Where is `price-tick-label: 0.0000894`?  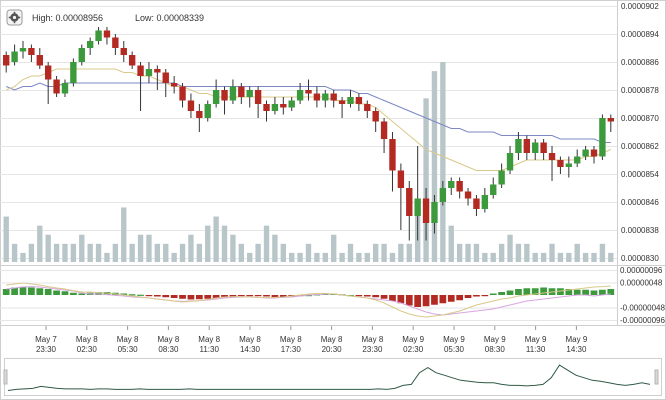 price-tick-label: 0.0000894 is located at coordinates (640, 34).